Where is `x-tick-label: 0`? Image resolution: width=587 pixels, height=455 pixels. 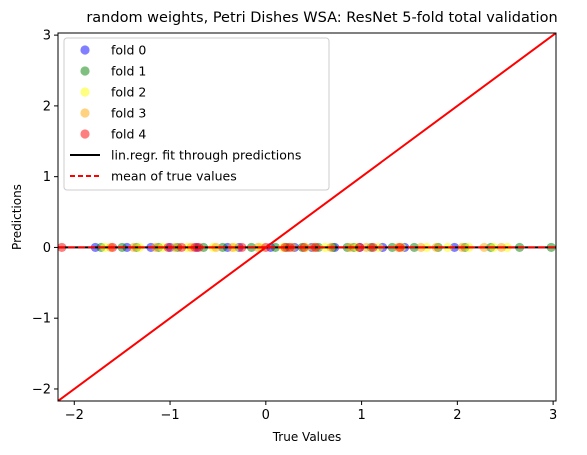
x-tick-label: 0 is located at coordinates (266, 415).